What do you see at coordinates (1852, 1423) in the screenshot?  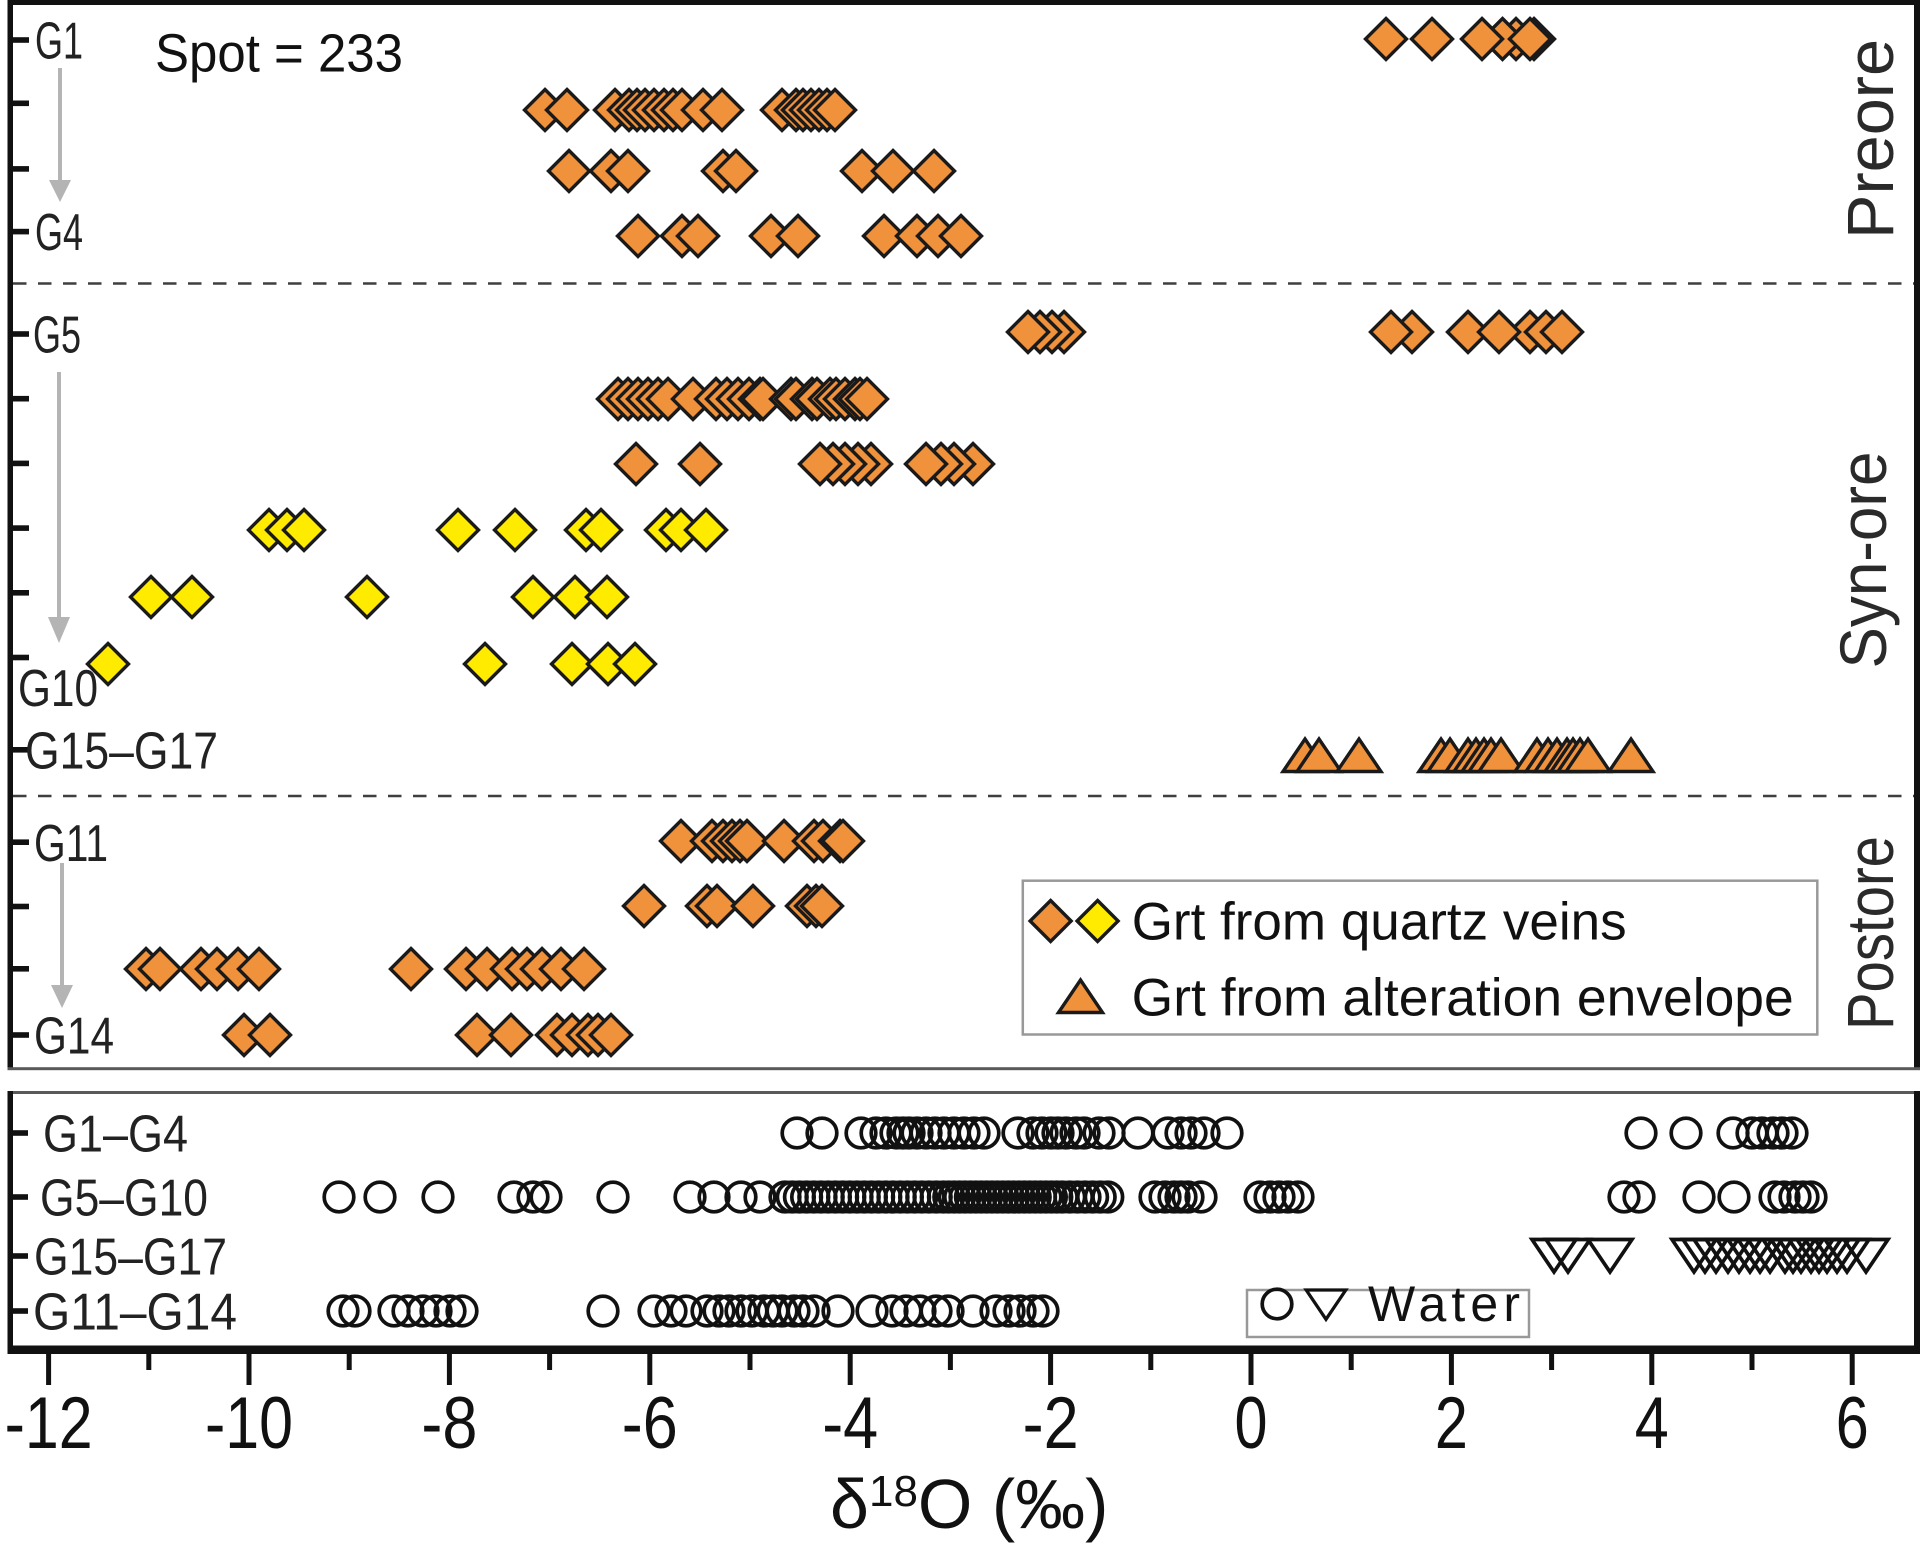 I see `svg-text: 6` at bounding box center [1852, 1423].